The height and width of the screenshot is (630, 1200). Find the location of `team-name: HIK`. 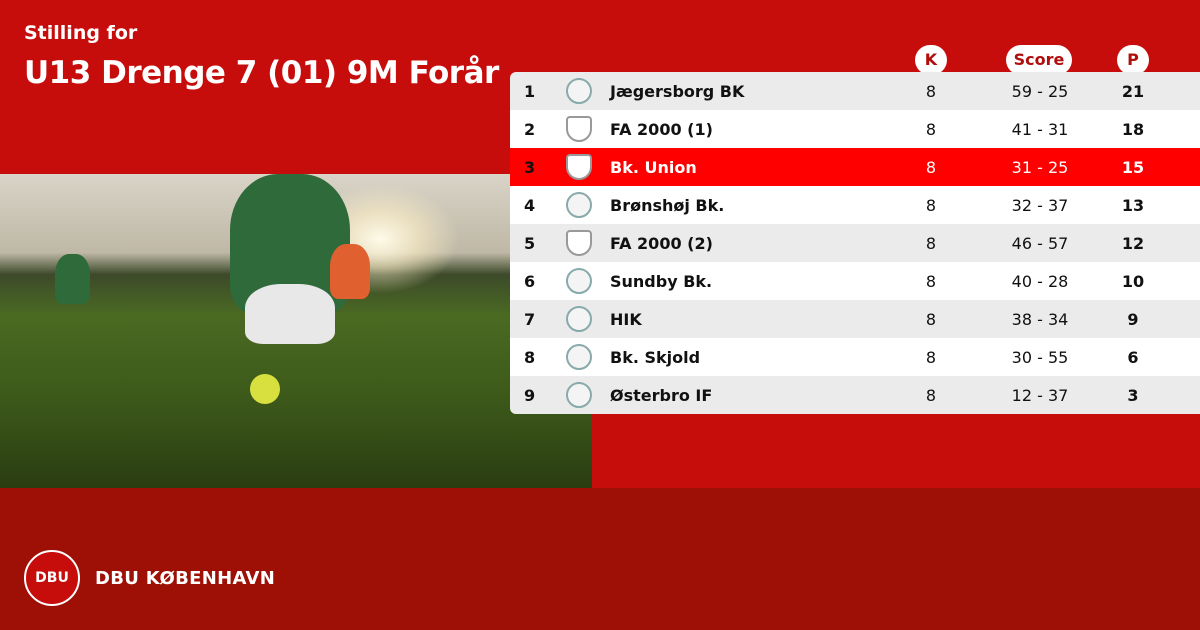

team-name: HIK is located at coordinates (626, 319).